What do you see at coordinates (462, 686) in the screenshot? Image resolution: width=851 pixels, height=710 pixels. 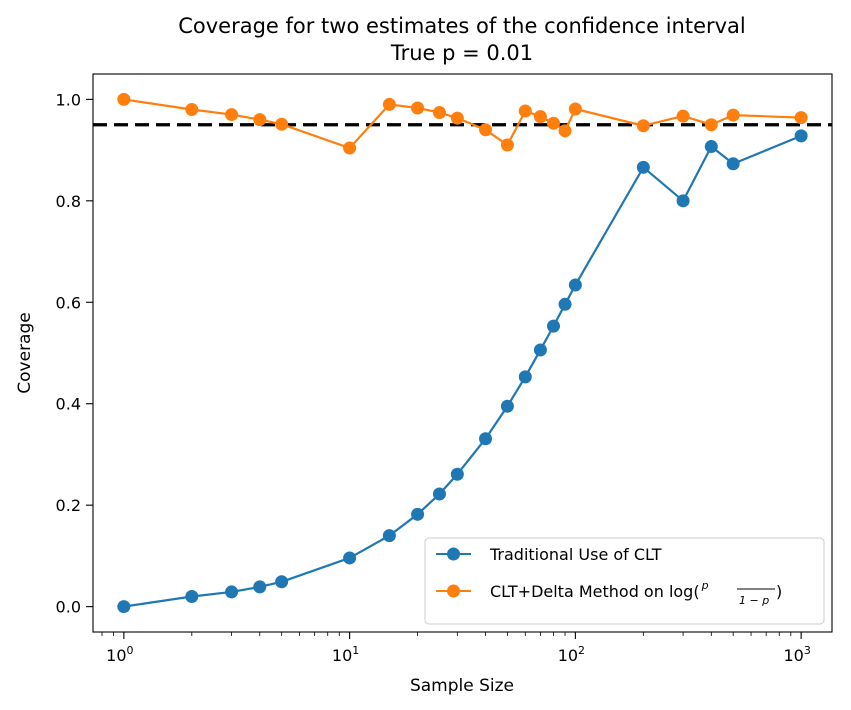 I see `x-axis-label: Sample Size` at bounding box center [462, 686].